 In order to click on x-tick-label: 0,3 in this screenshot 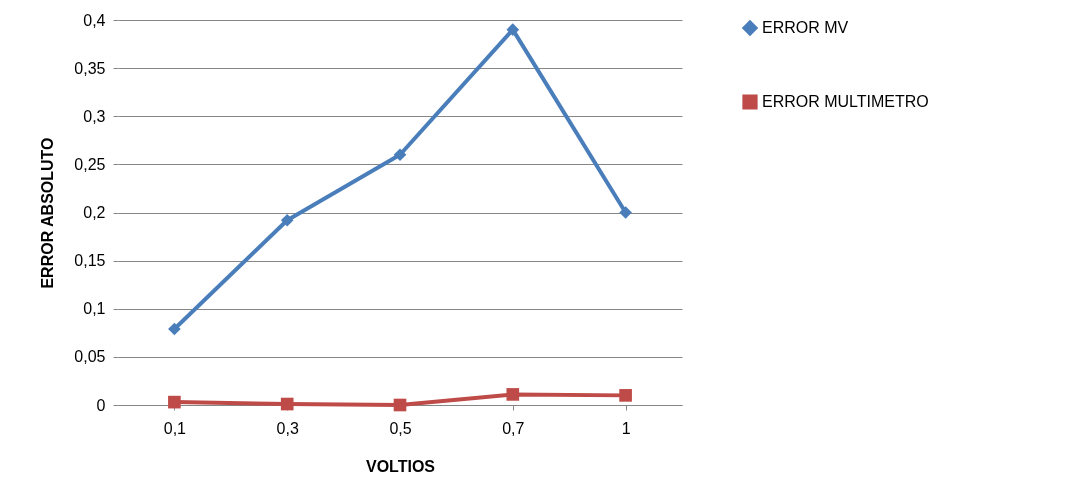, I will do `click(287, 428)`.